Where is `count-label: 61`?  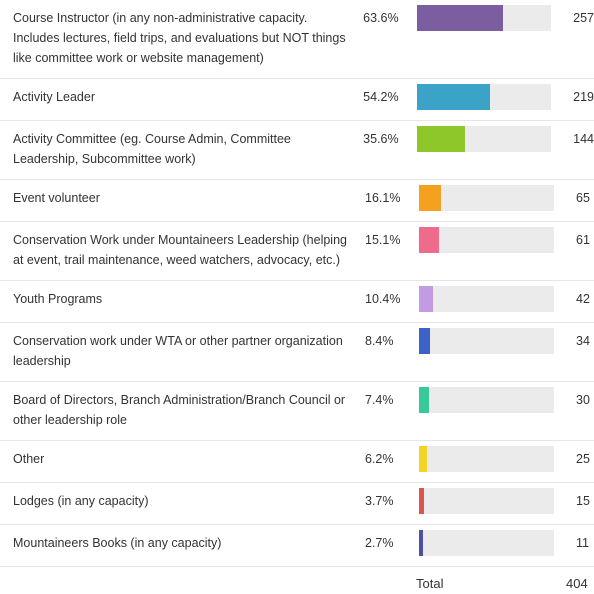
count-label: 61 is located at coordinates (583, 240).